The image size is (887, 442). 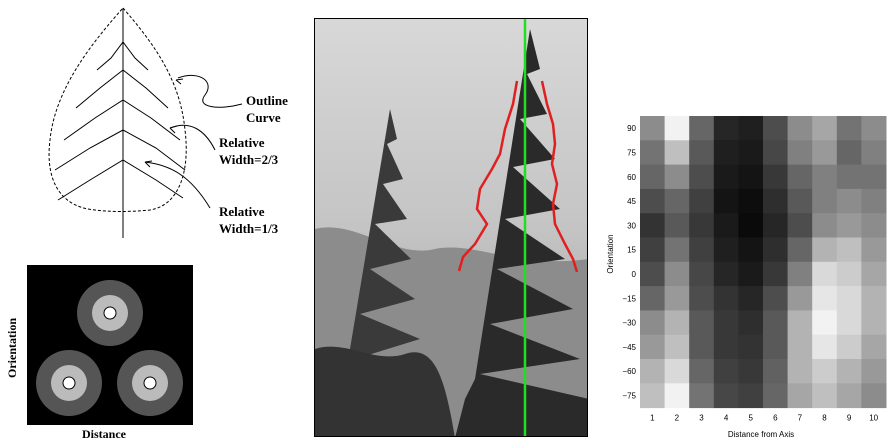 What do you see at coordinates (631, 128) in the screenshot?
I see `heatmap-y-tick-label: 90` at bounding box center [631, 128].